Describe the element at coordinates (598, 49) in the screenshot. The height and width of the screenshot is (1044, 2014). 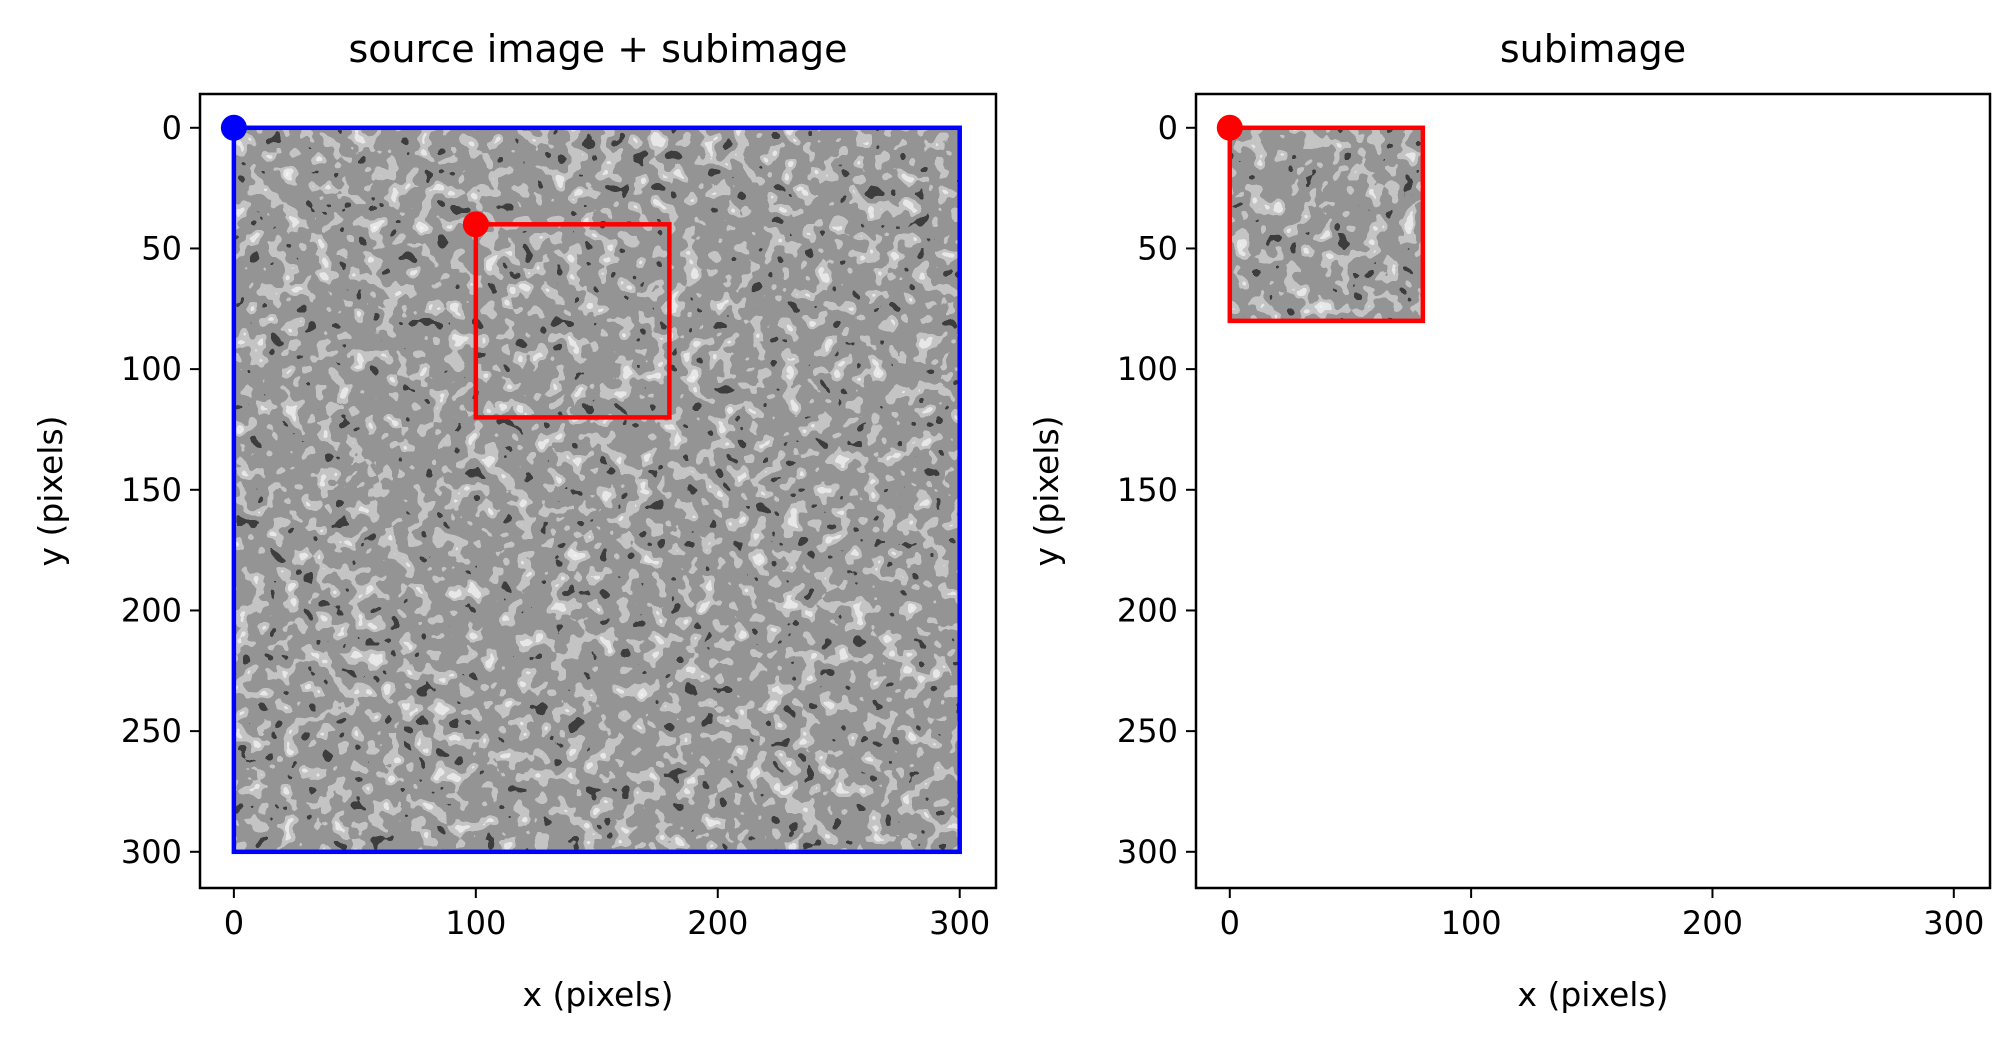
I see `chart-title: source image + subimage` at that location.